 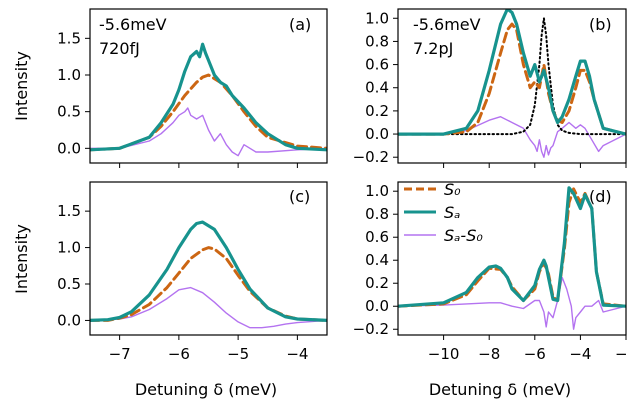 What do you see at coordinates (238, 354) in the screenshot?
I see `x-tick-label: −5` at bounding box center [238, 354].